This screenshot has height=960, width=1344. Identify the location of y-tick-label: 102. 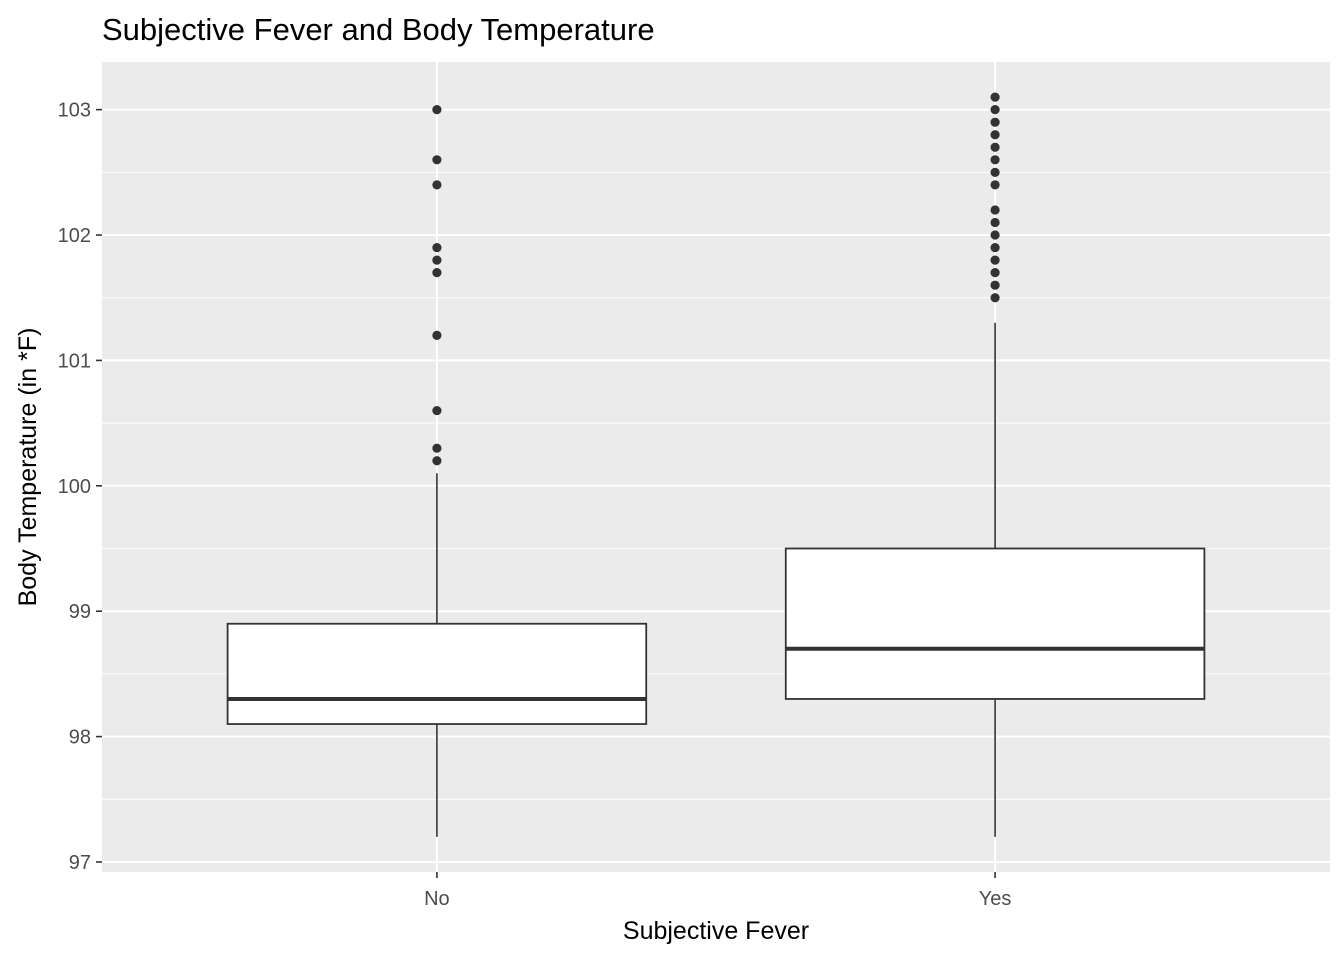
(74, 236).